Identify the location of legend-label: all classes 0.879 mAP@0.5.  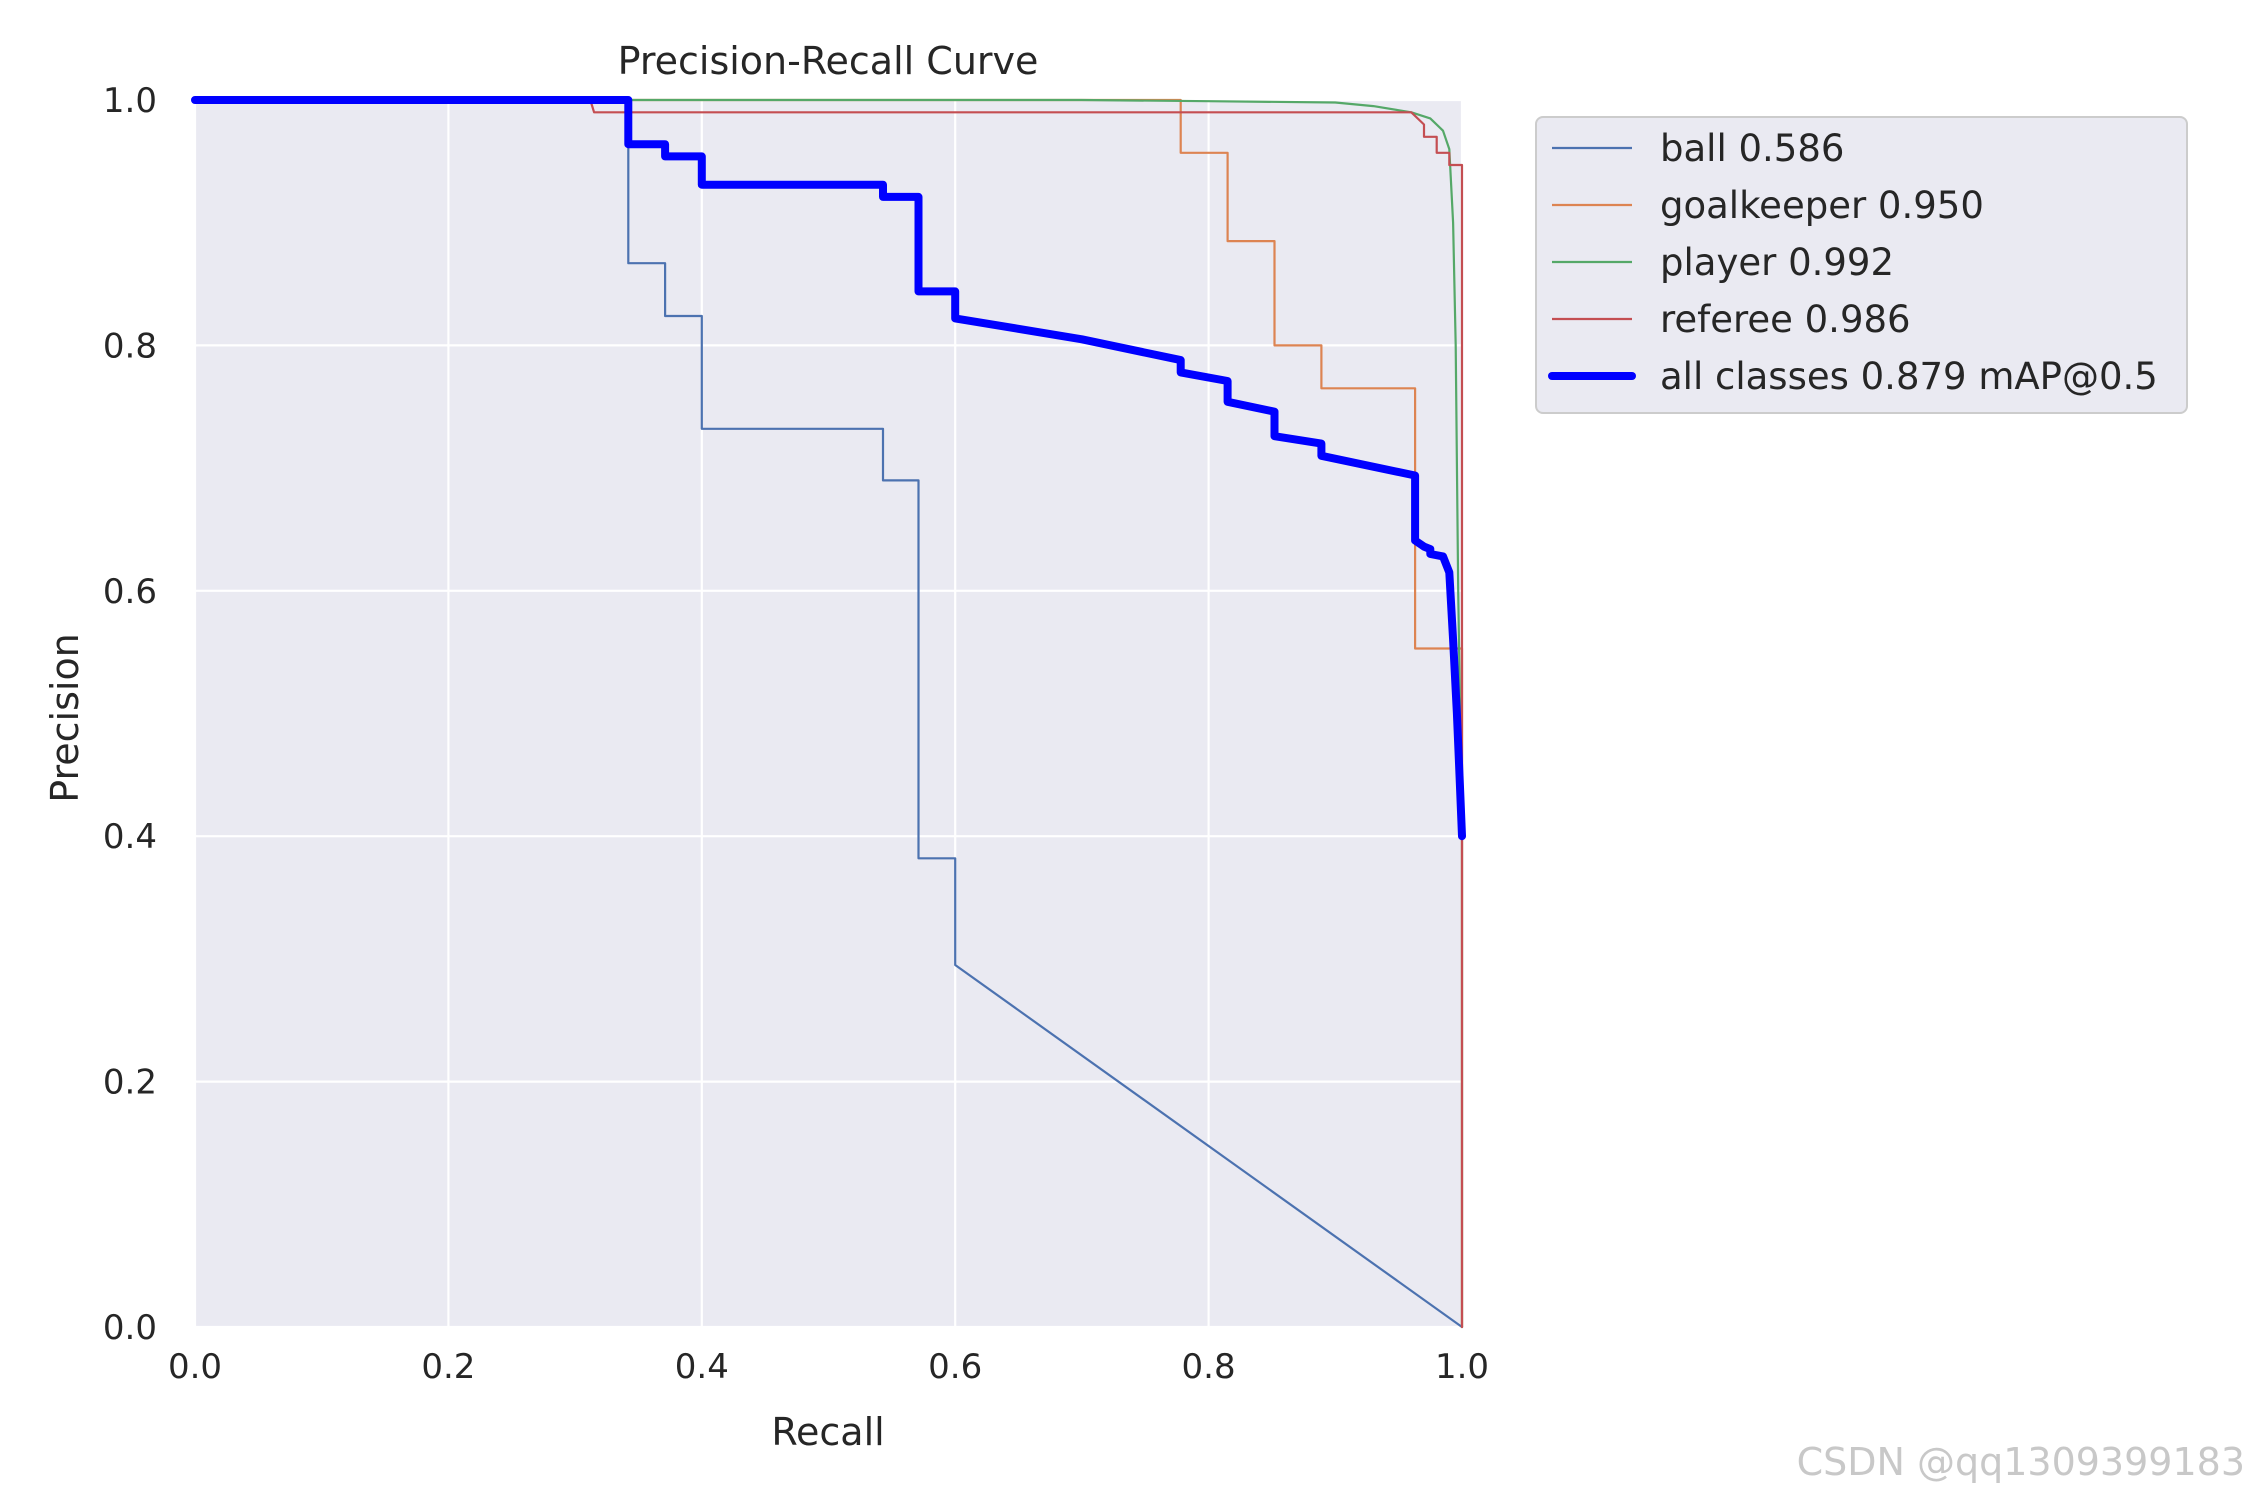
(1909, 376).